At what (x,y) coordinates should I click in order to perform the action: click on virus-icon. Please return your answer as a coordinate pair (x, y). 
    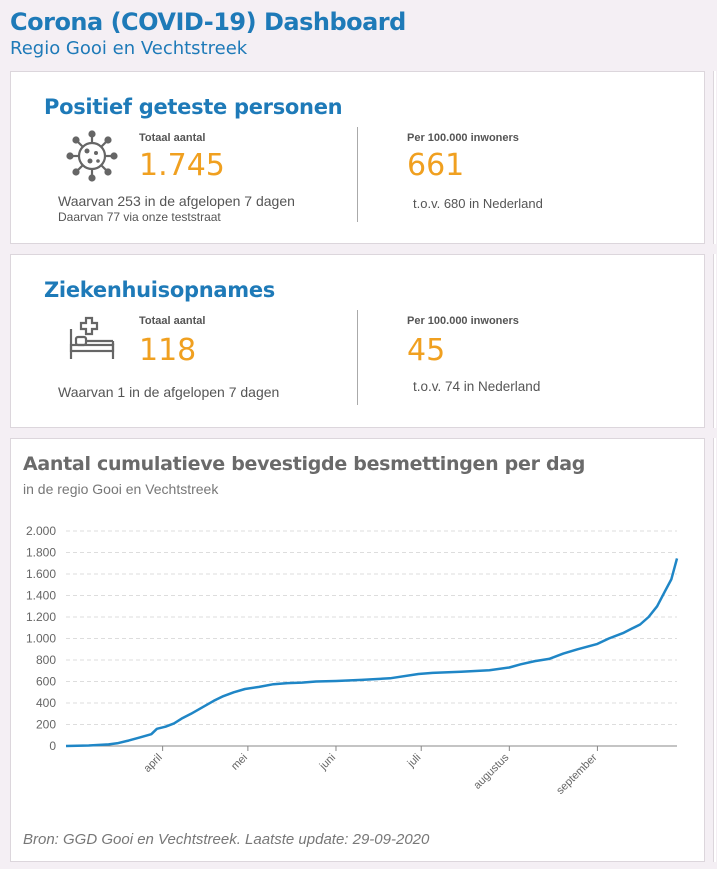
    Looking at the image, I should click on (92, 156).